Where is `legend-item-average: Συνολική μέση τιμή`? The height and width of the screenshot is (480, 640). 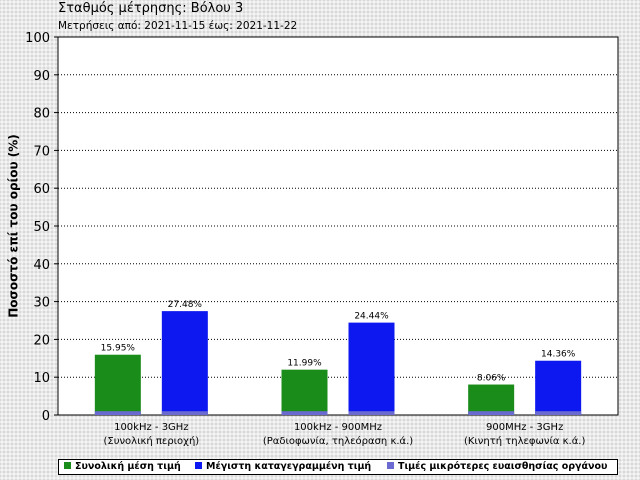 legend-item-average: Συνολική μέση τιμή is located at coordinates (122, 466).